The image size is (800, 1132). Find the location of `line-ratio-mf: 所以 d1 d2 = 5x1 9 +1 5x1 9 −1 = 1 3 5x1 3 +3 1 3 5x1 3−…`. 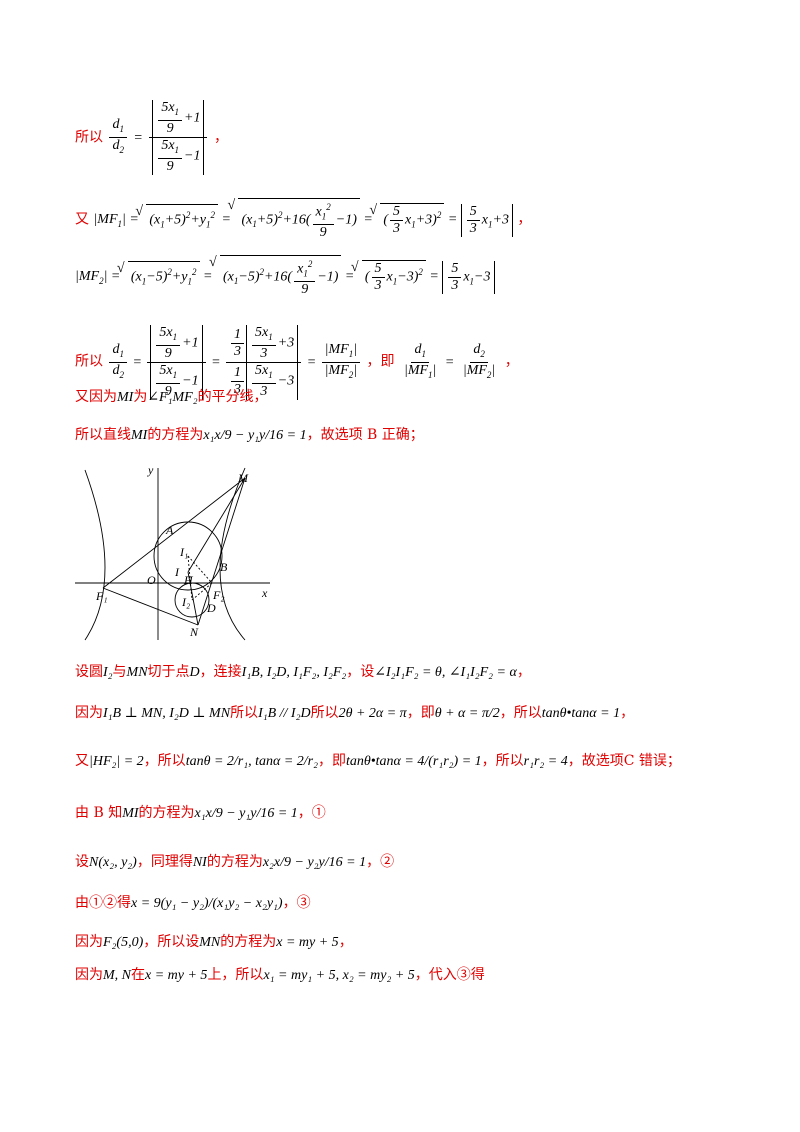

line-ratio-mf: 所以 d1 d2 = 5x1 9 +1 5x1 9 −1 = 1 3 5x1 3 +3 1 3 5x1 3−… is located at coordinates (297, 362).